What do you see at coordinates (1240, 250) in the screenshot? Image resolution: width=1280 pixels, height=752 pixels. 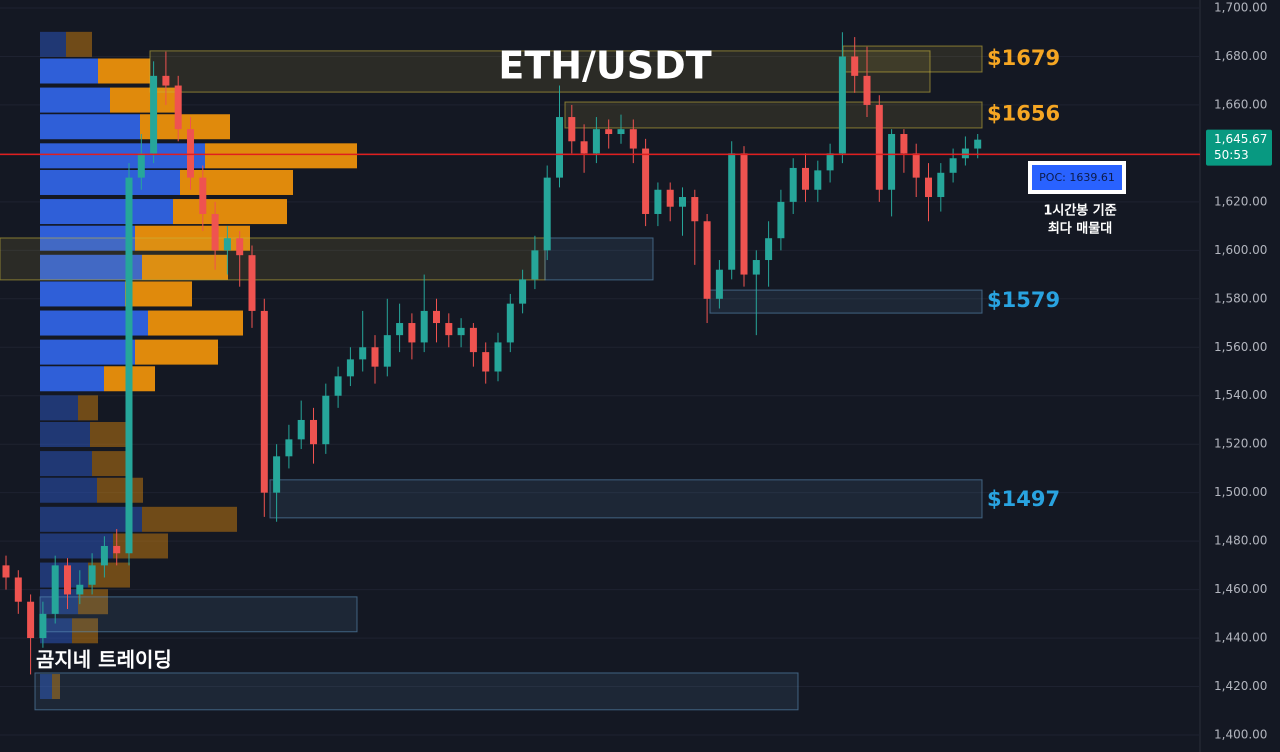 I see `y-tick-label: 1,600.00` at bounding box center [1240, 250].